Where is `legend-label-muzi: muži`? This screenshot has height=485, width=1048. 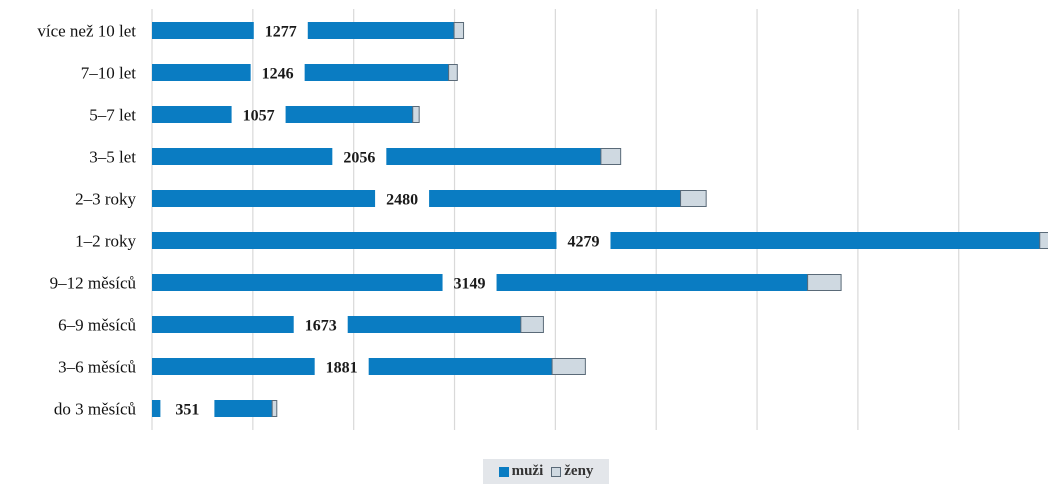
legend-label-muzi: muži is located at coordinates (527, 471).